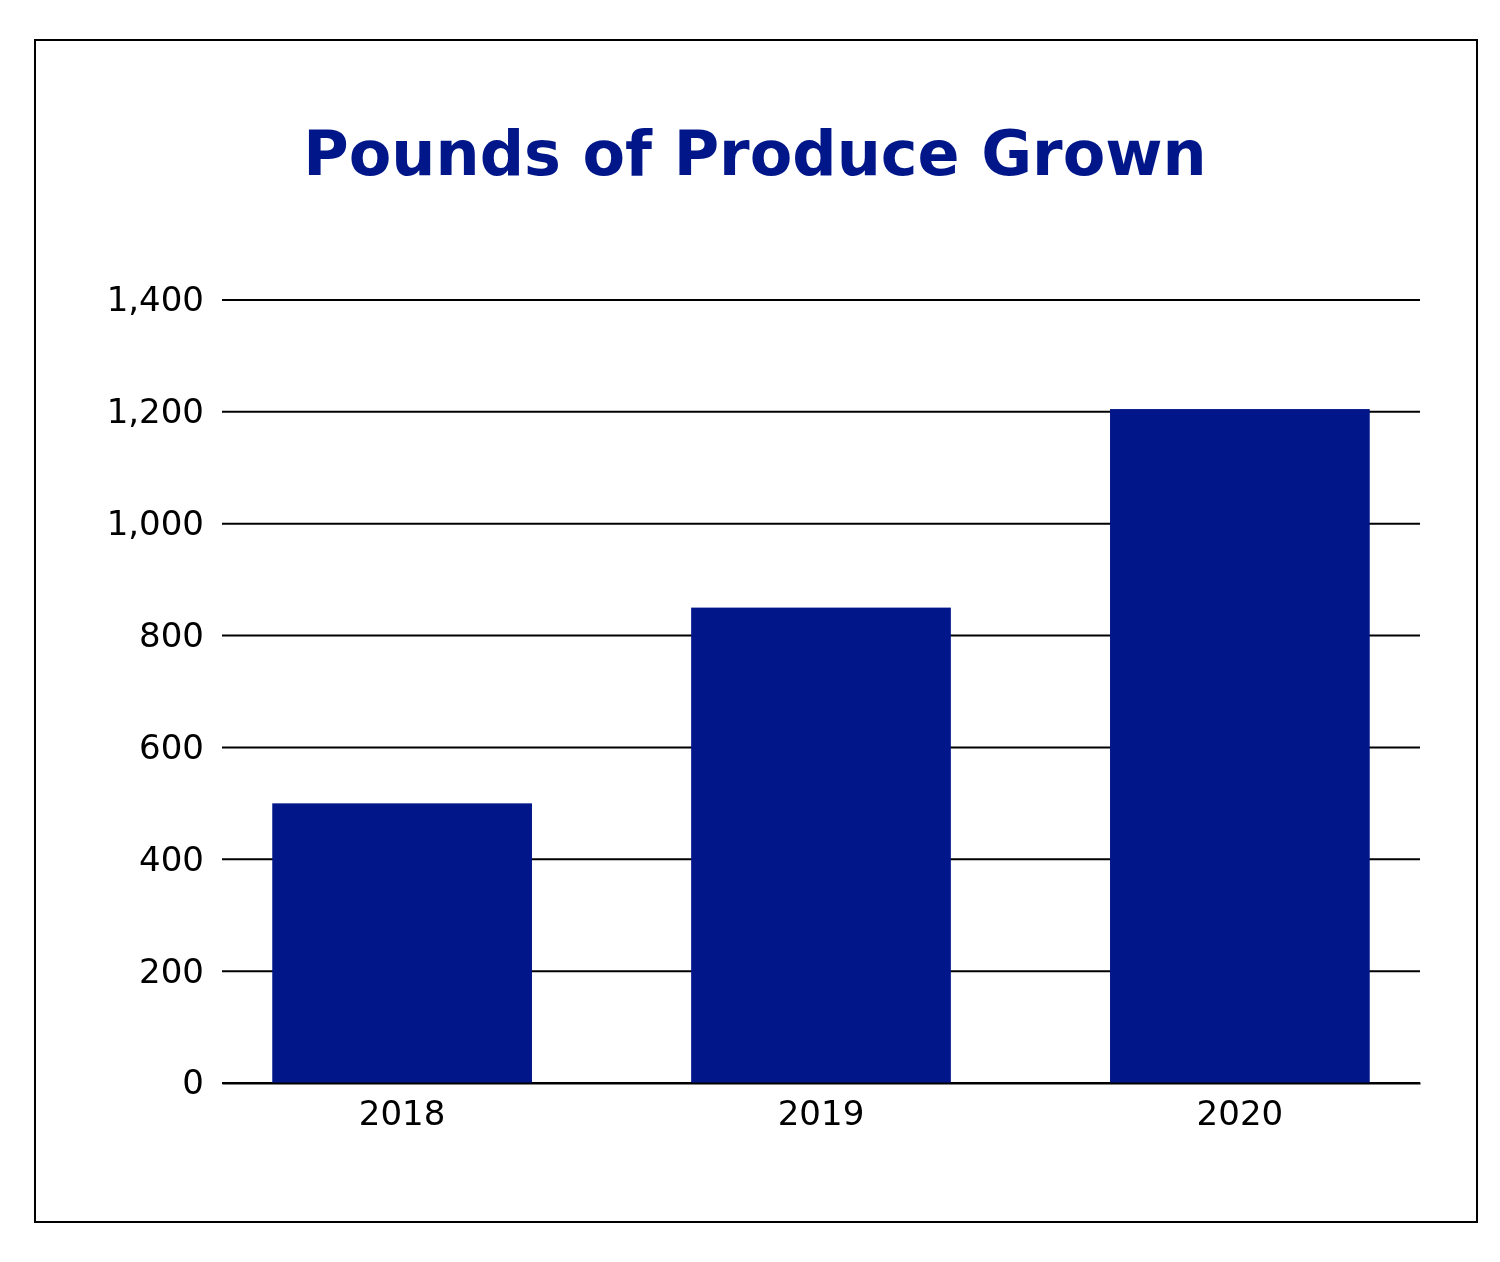 The width and height of the screenshot is (1500, 1262). What do you see at coordinates (155, 411) in the screenshot?
I see `y-tick-label: 1,200` at bounding box center [155, 411].